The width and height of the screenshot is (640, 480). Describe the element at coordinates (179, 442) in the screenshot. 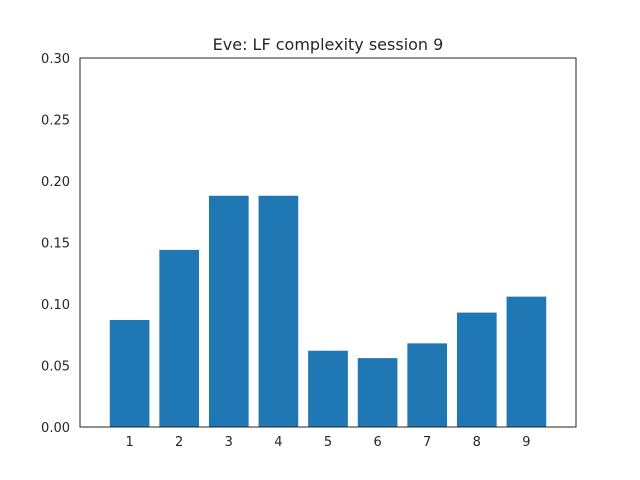

I see `x-tick-label-2: 2` at that location.